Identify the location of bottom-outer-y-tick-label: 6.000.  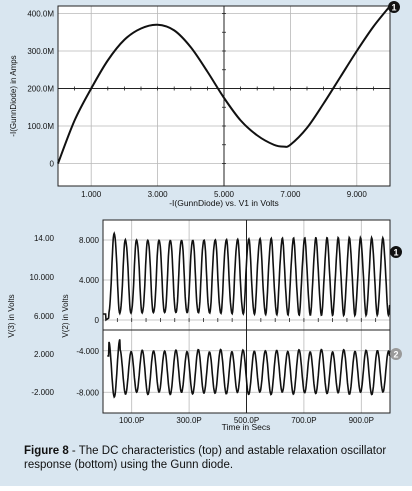
(44, 316).